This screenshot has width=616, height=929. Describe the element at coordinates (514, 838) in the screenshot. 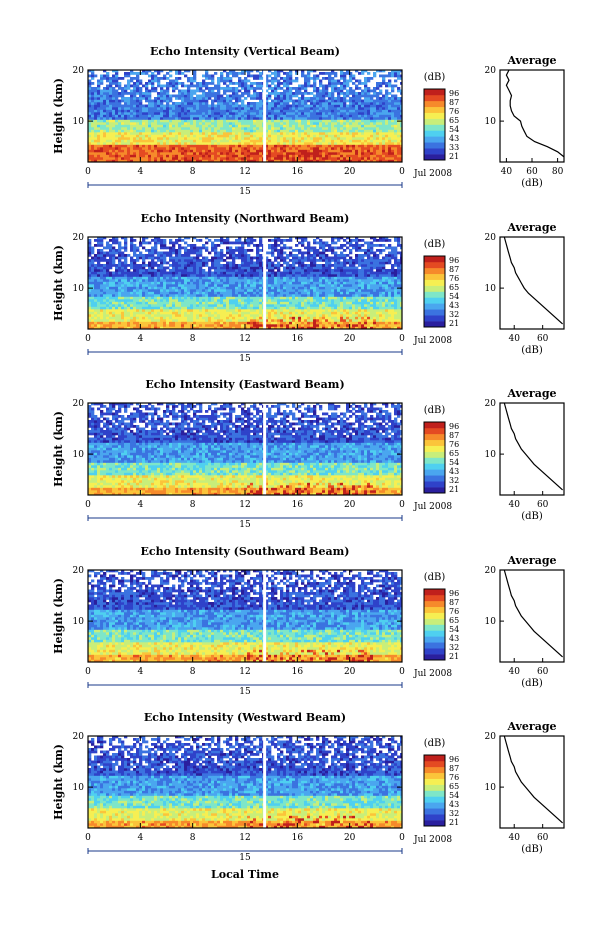

I see `profile-x-tick-label: 40` at that location.